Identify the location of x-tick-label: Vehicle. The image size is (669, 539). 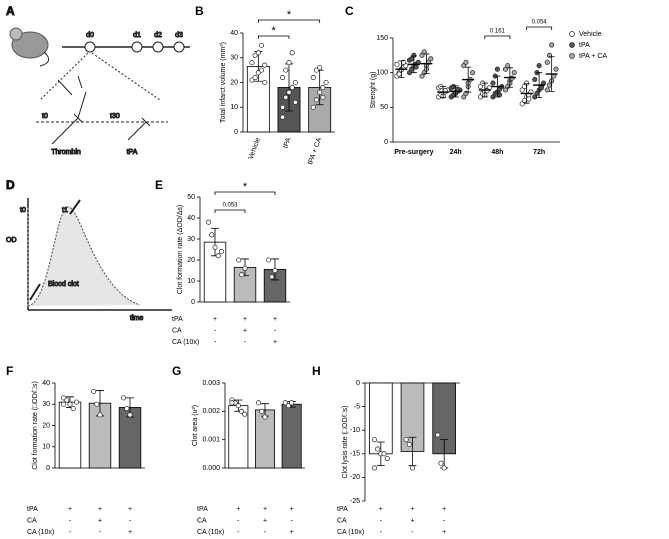
(255, 149).